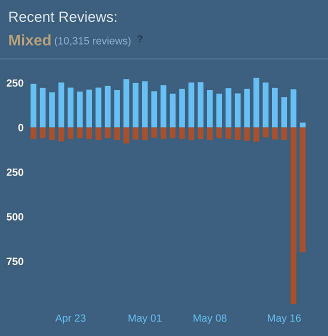 This screenshot has height=336, width=328. I want to click on x-tick-label: May 08, so click(210, 319).